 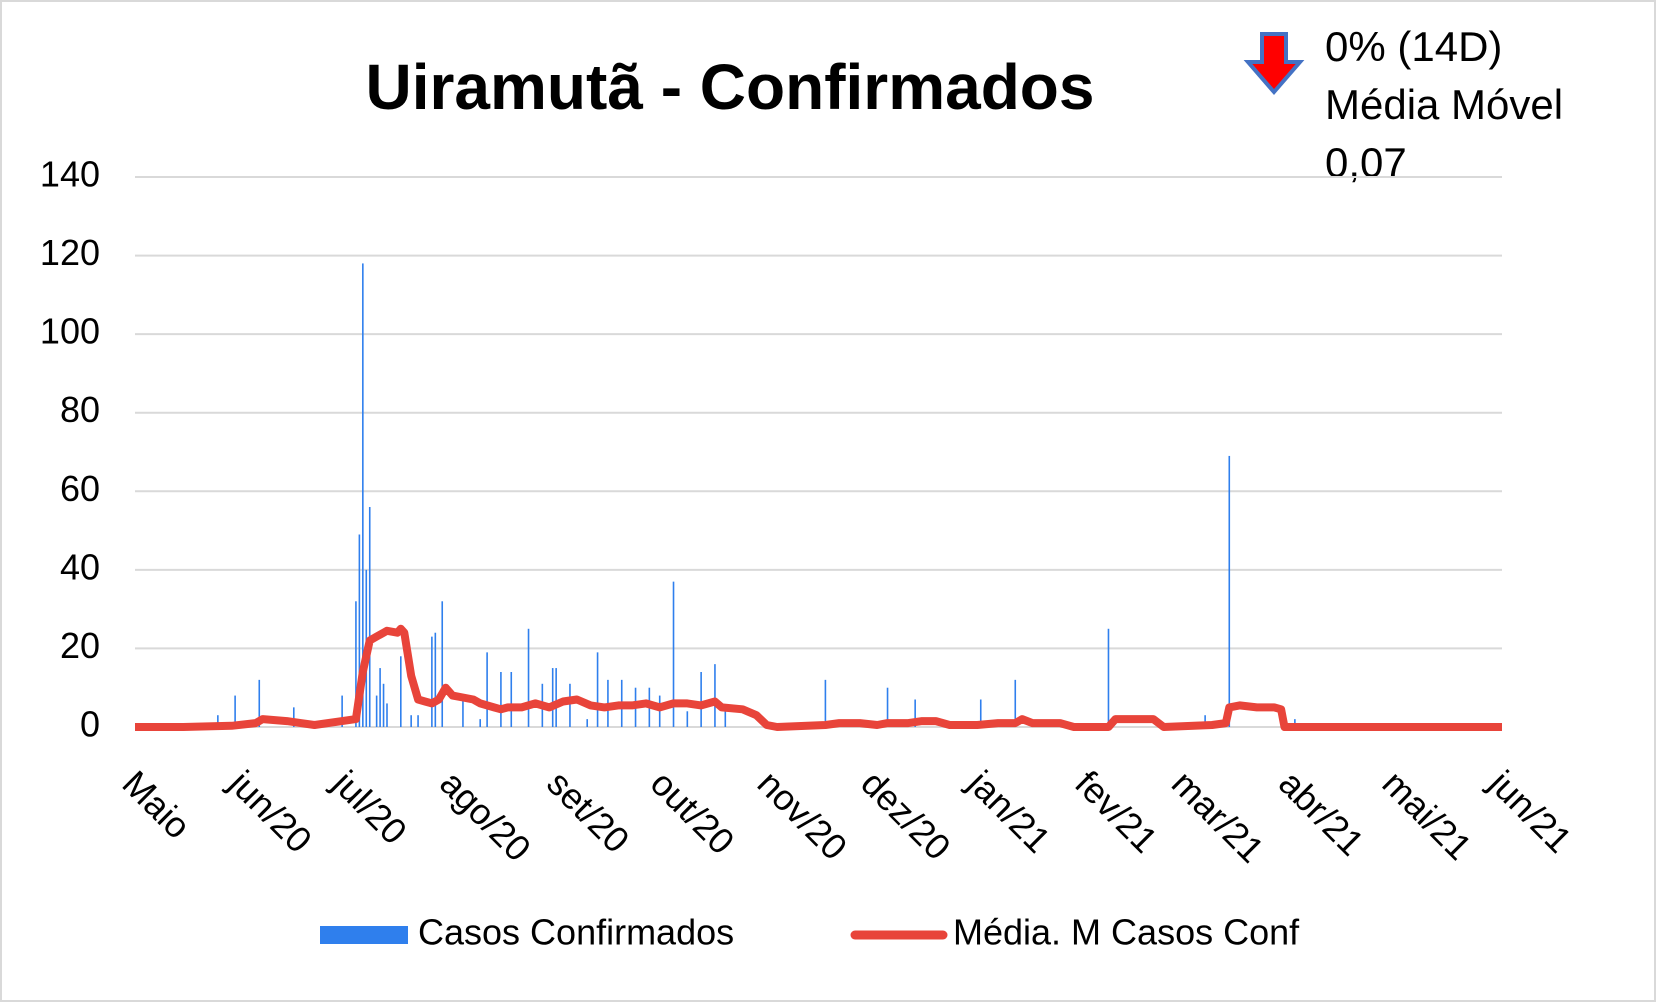 I want to click on y-tick-label: 20, so click(x=80, y=645).